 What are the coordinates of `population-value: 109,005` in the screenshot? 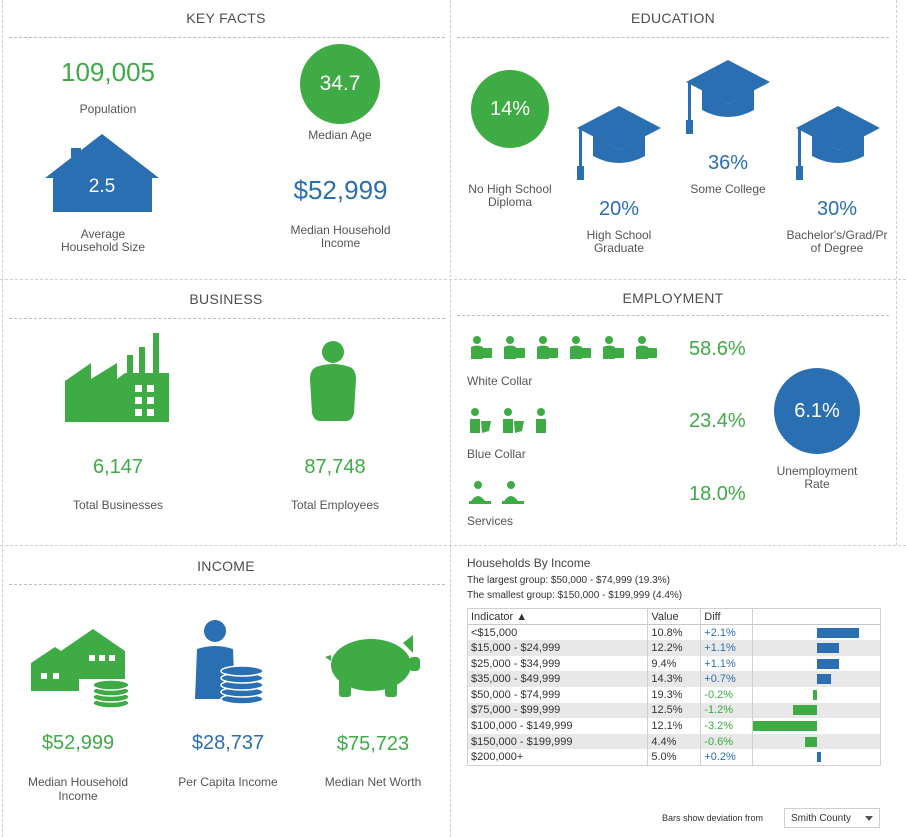 It's located at (108, 72).